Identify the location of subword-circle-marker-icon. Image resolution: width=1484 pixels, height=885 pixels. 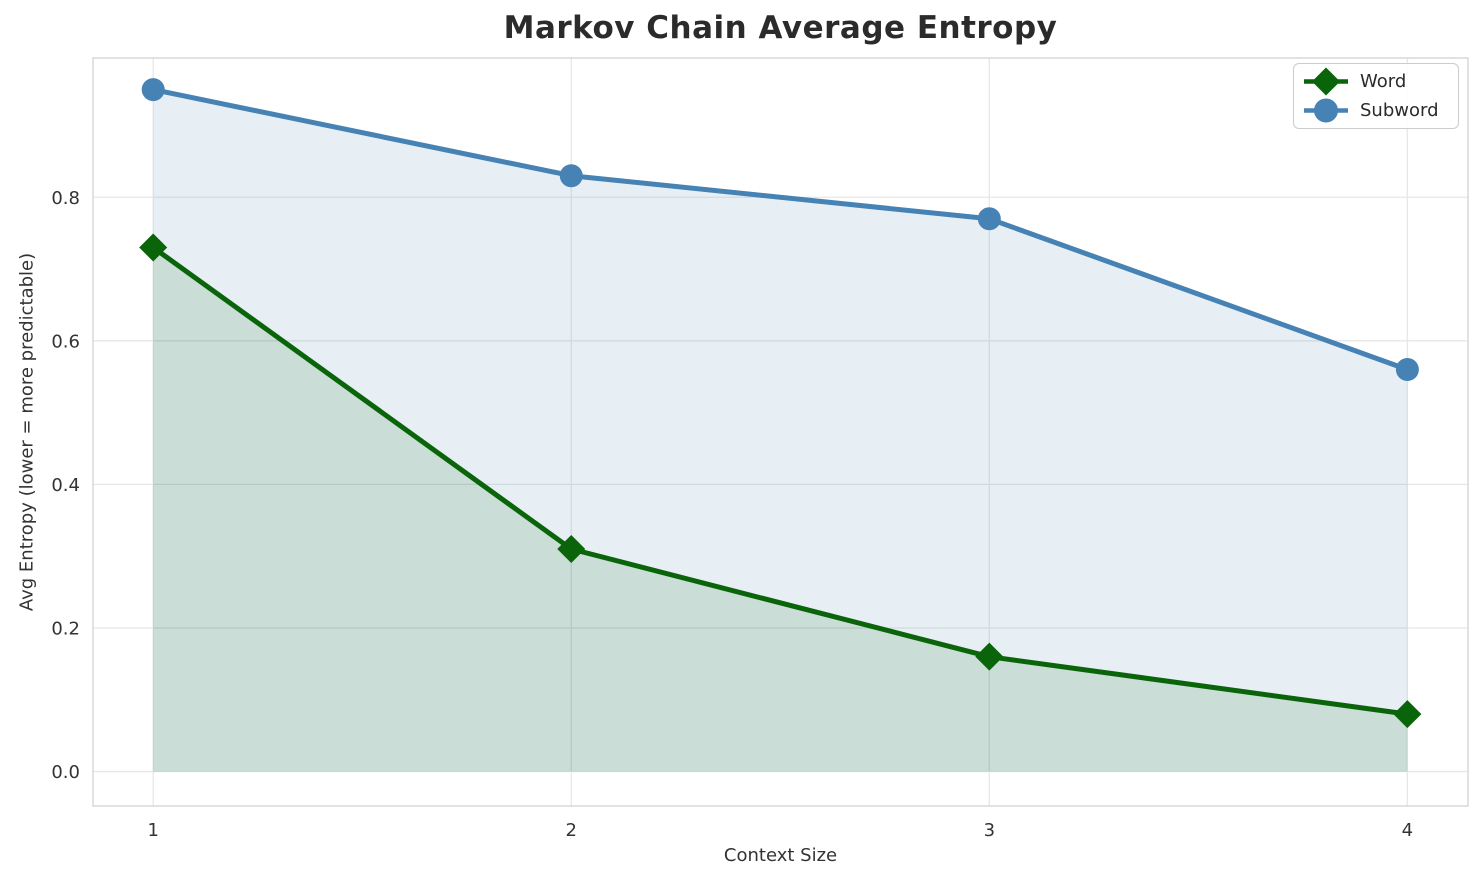
(1326, 110).